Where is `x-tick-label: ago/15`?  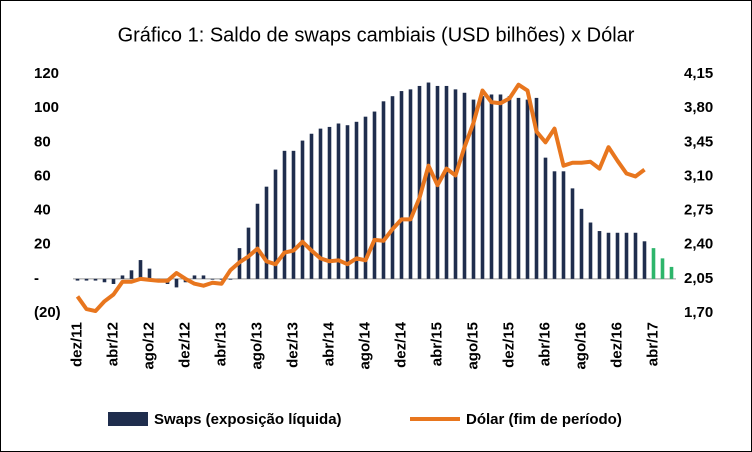
x-tick-label: ago/15 is located at coordinates (472, 346).